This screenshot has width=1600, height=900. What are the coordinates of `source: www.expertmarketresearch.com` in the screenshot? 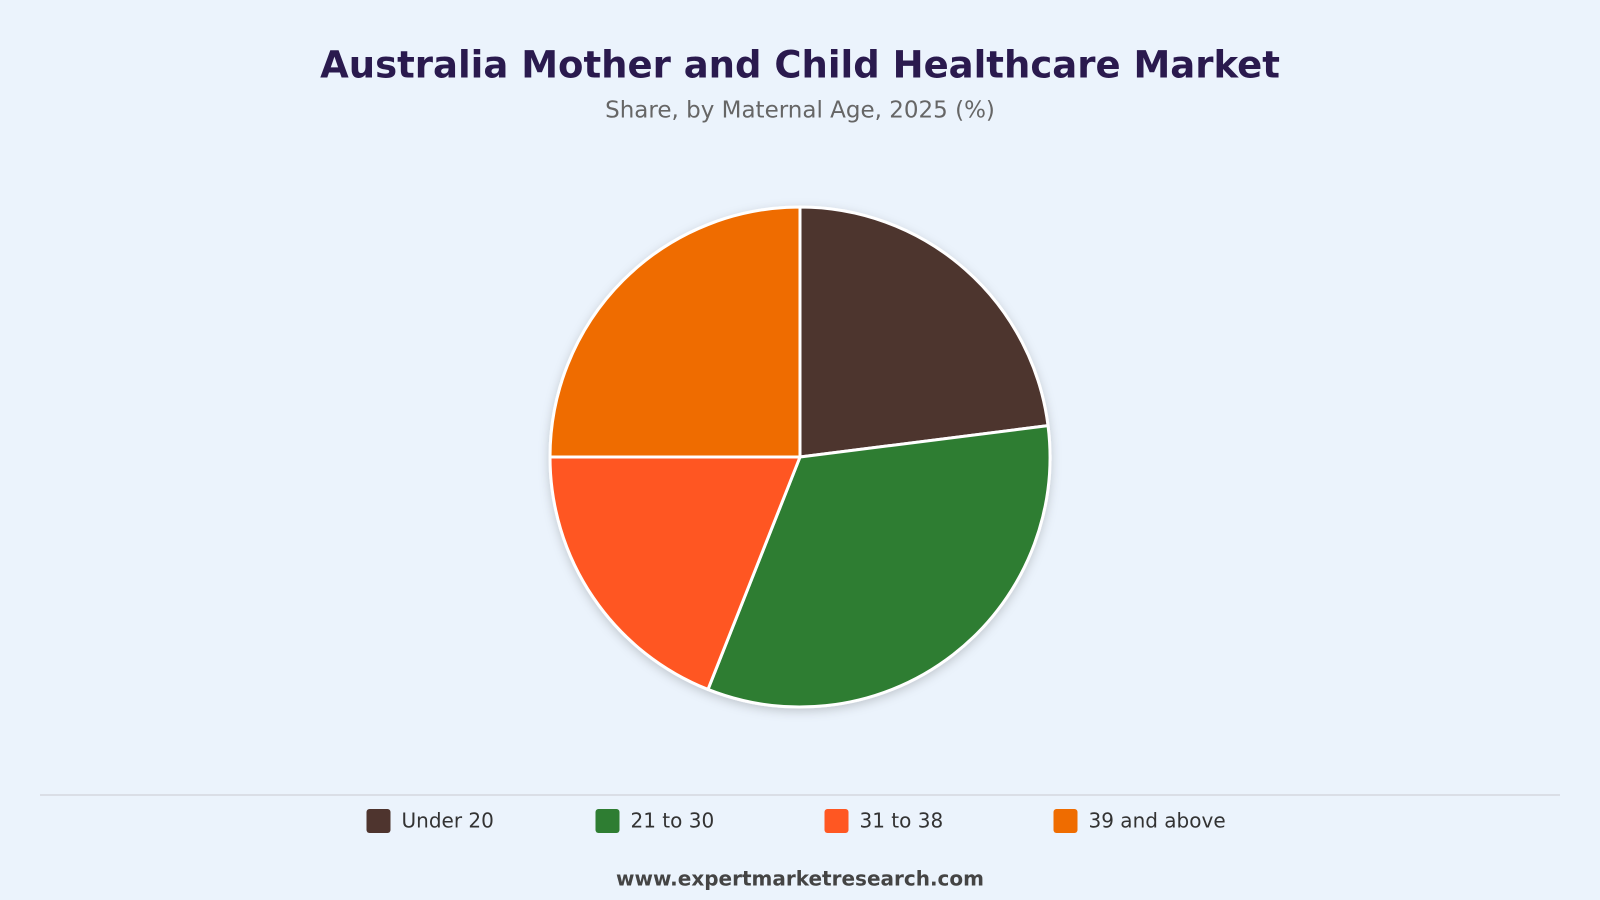 It's located at (800, 879).